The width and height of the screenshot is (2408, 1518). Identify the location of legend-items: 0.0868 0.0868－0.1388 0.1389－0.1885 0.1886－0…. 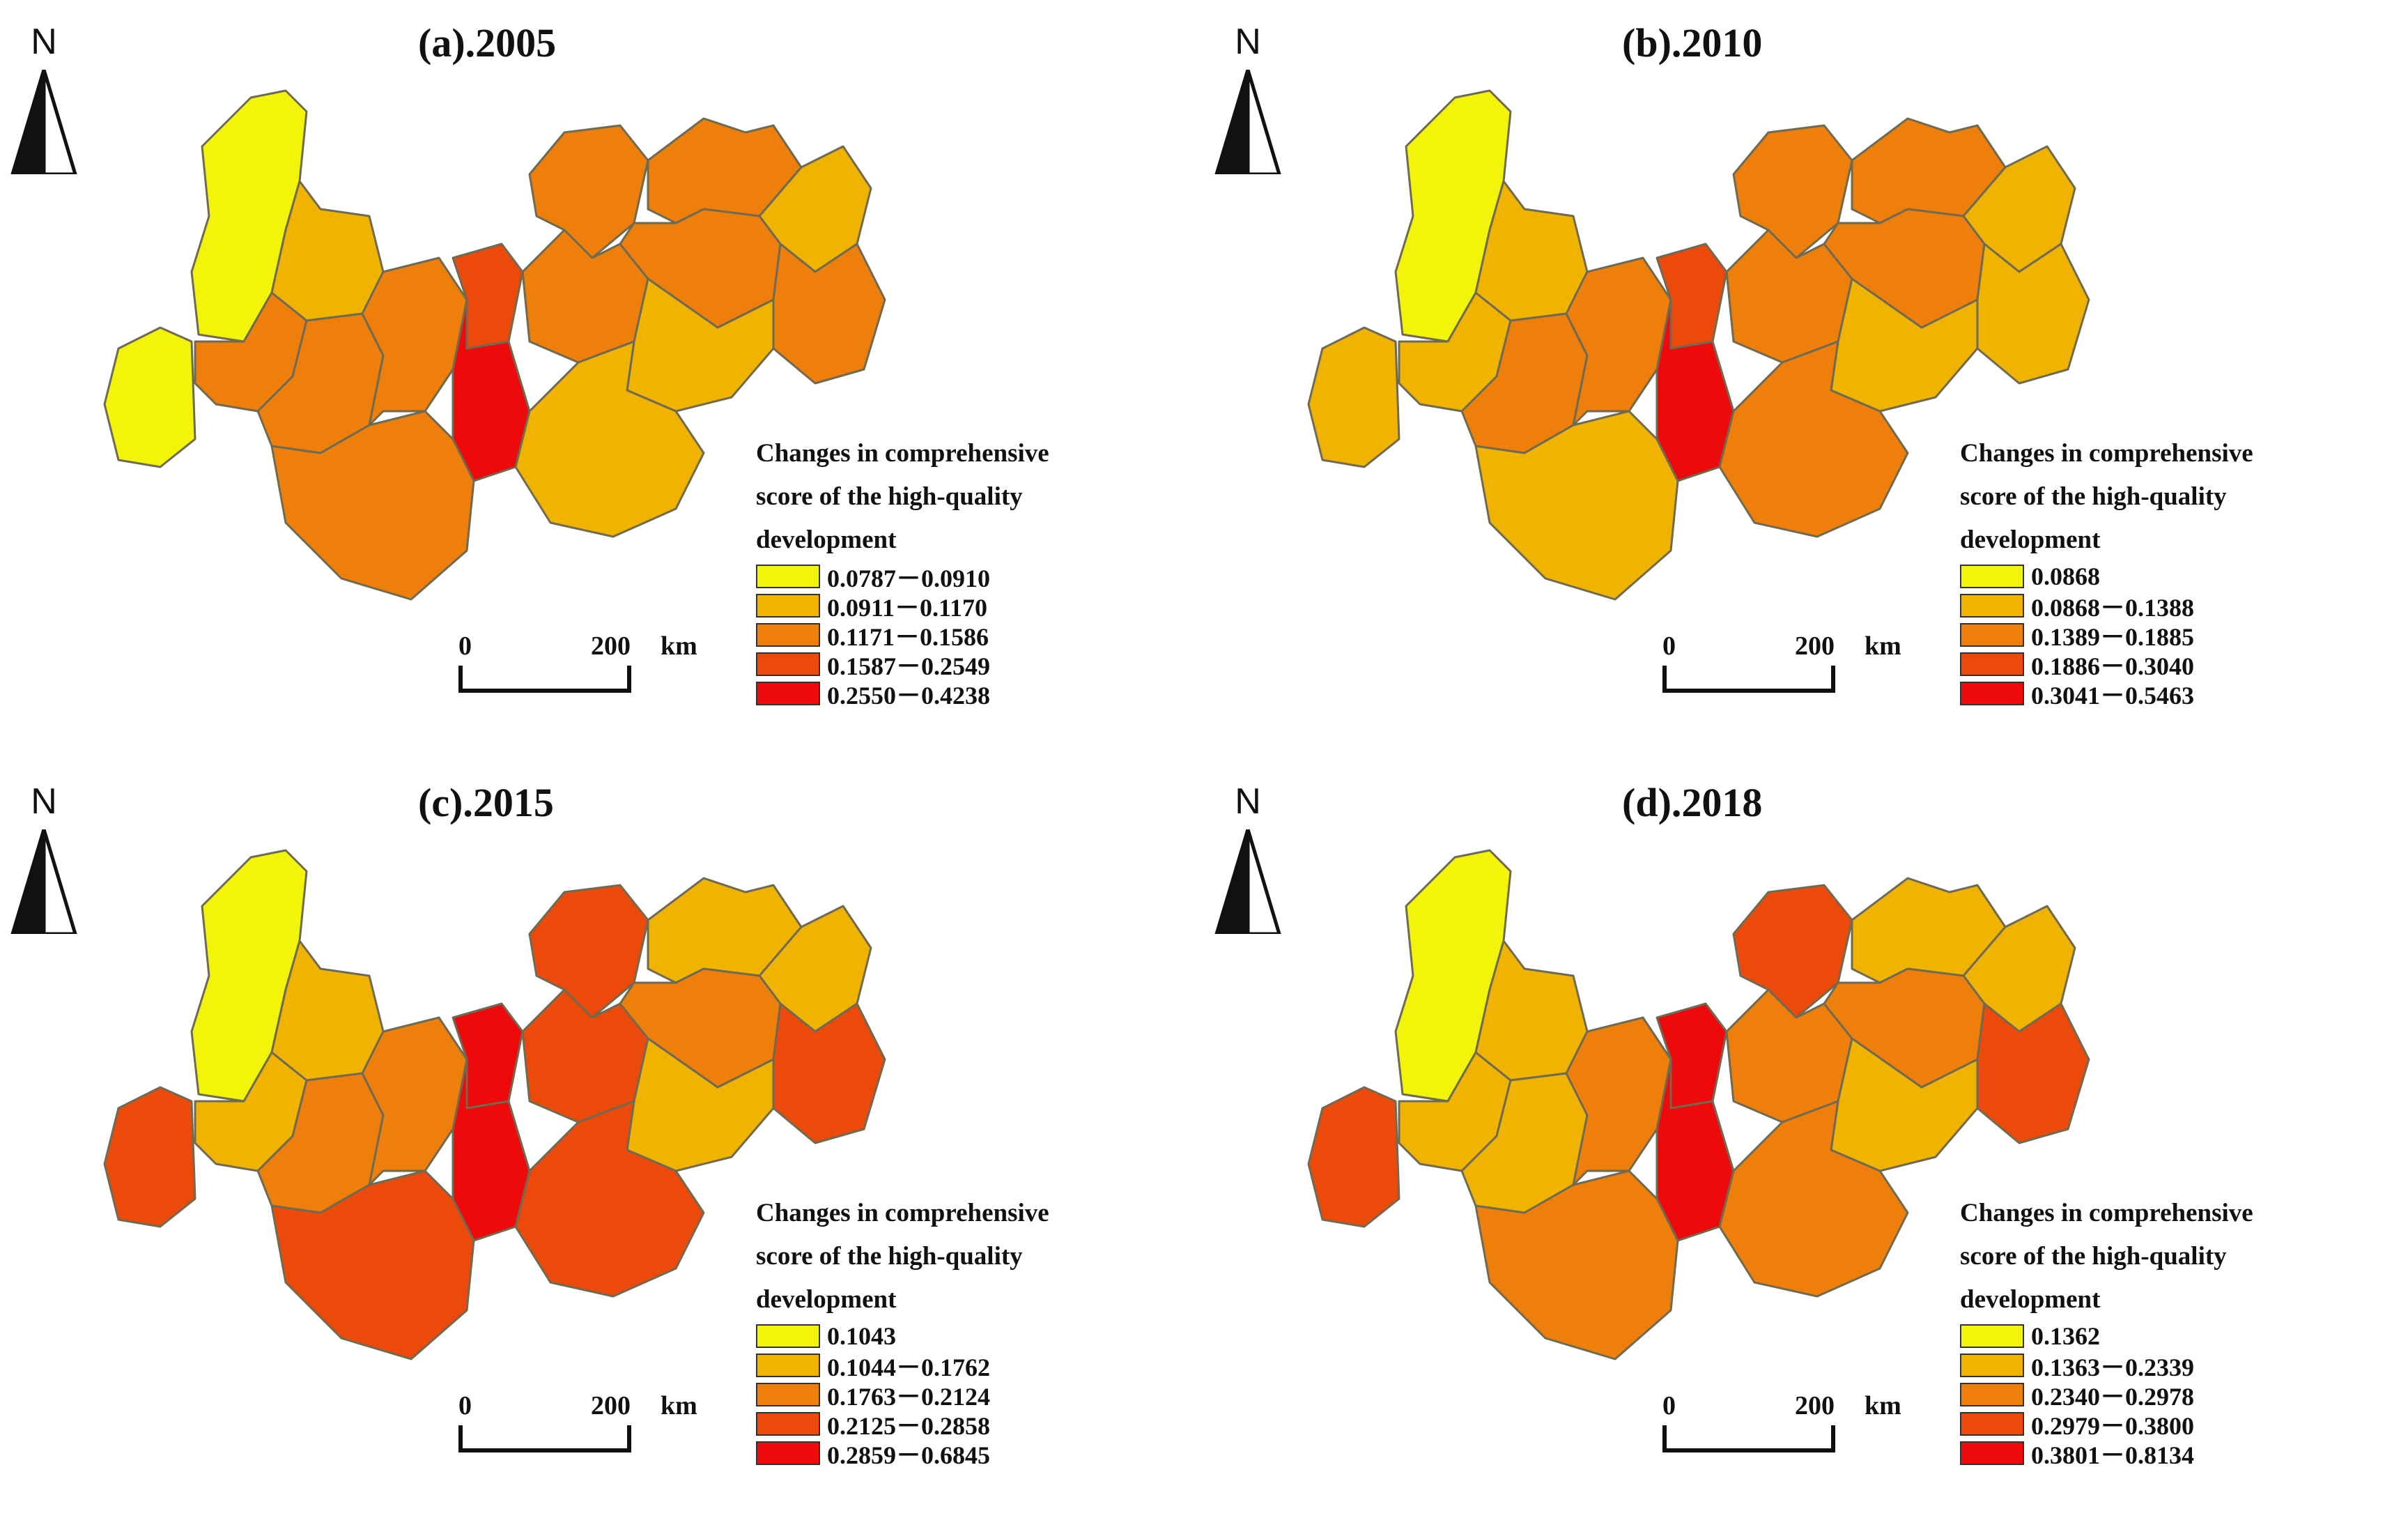
(2169, 636).